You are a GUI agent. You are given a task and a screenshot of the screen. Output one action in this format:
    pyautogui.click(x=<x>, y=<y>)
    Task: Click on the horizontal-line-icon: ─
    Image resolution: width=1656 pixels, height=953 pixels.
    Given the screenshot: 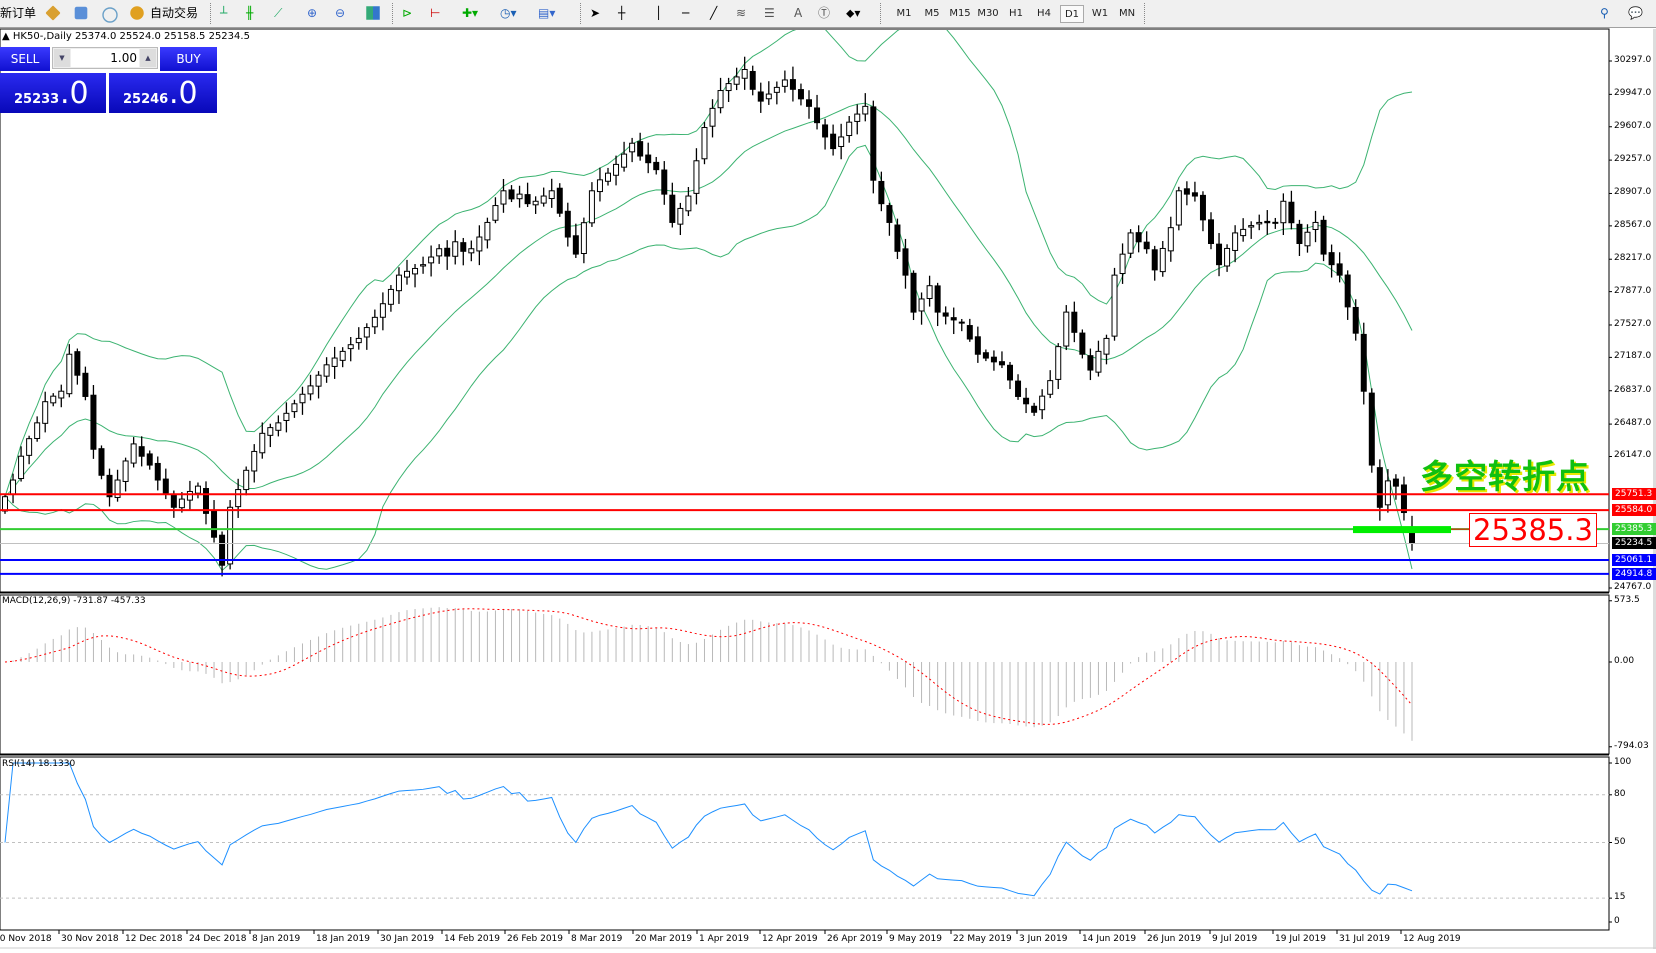 What is the action you would take?
    pyautogui.click(x=686, y=13)
    